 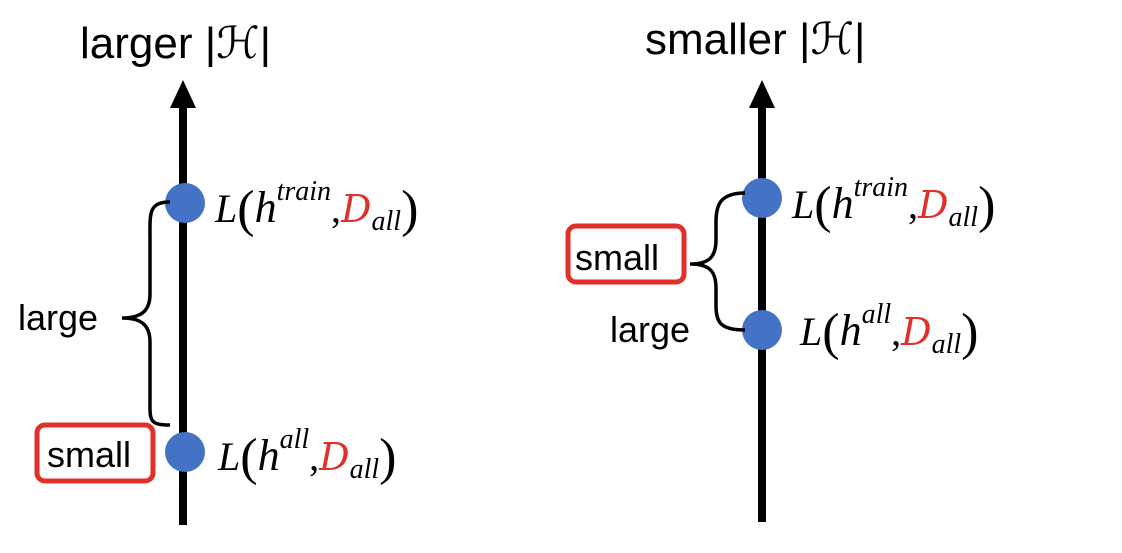 I want to click on right-gap-label: large, so click(x=650, y=329).